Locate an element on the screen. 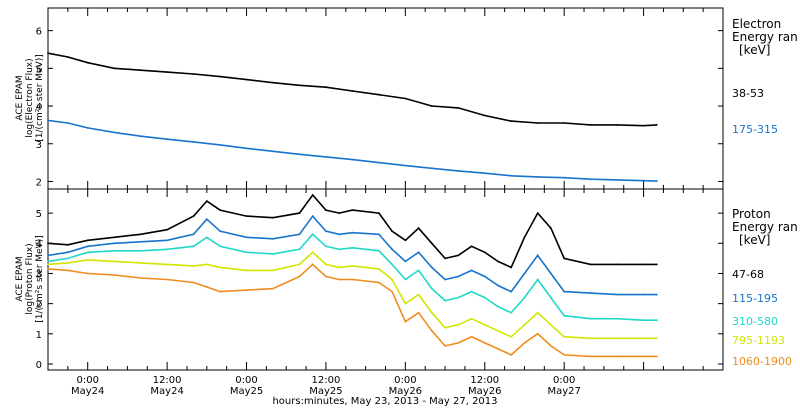  legend-entry: 1060-1900 is located at coordinates (762, 361).